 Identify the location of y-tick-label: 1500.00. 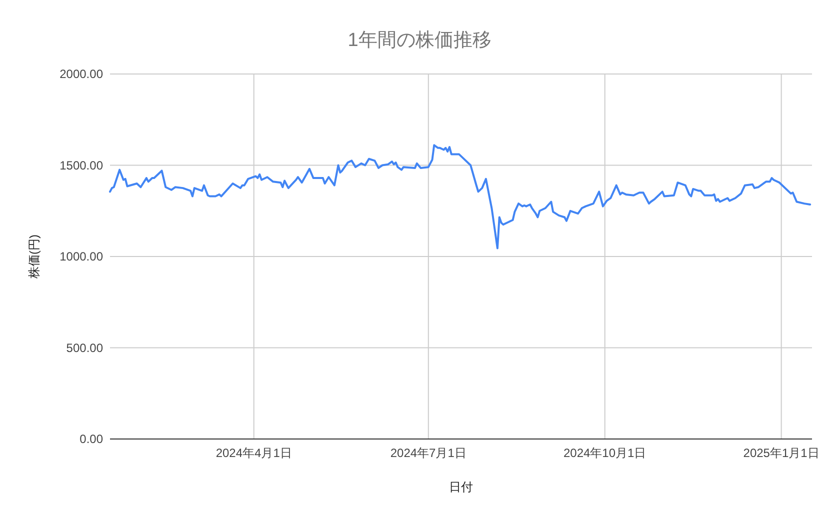
(82, 165).